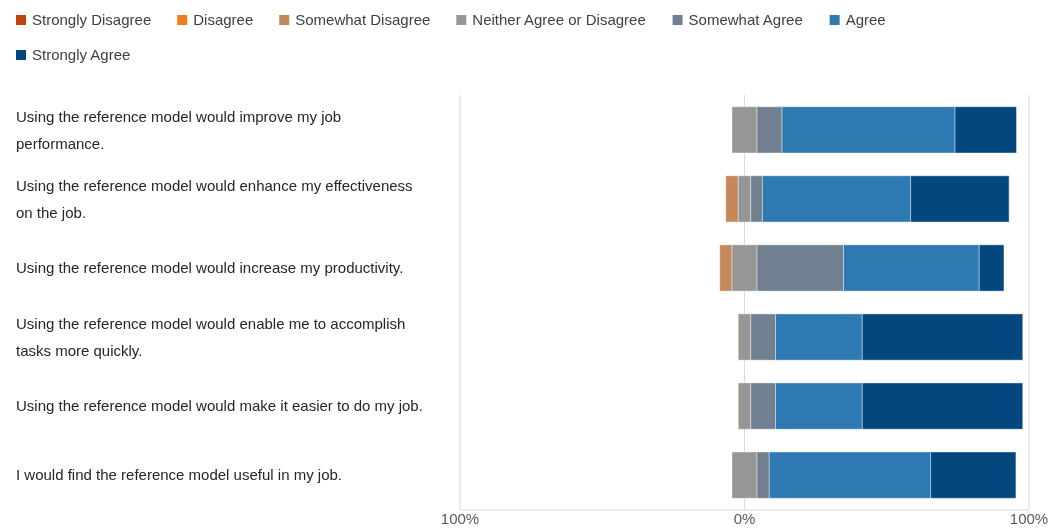  What do you see at coordinates (559, 20) in the screenshot?
I see `legend-label: Neither Agree or Disagree` at bounding box center [559, 20].